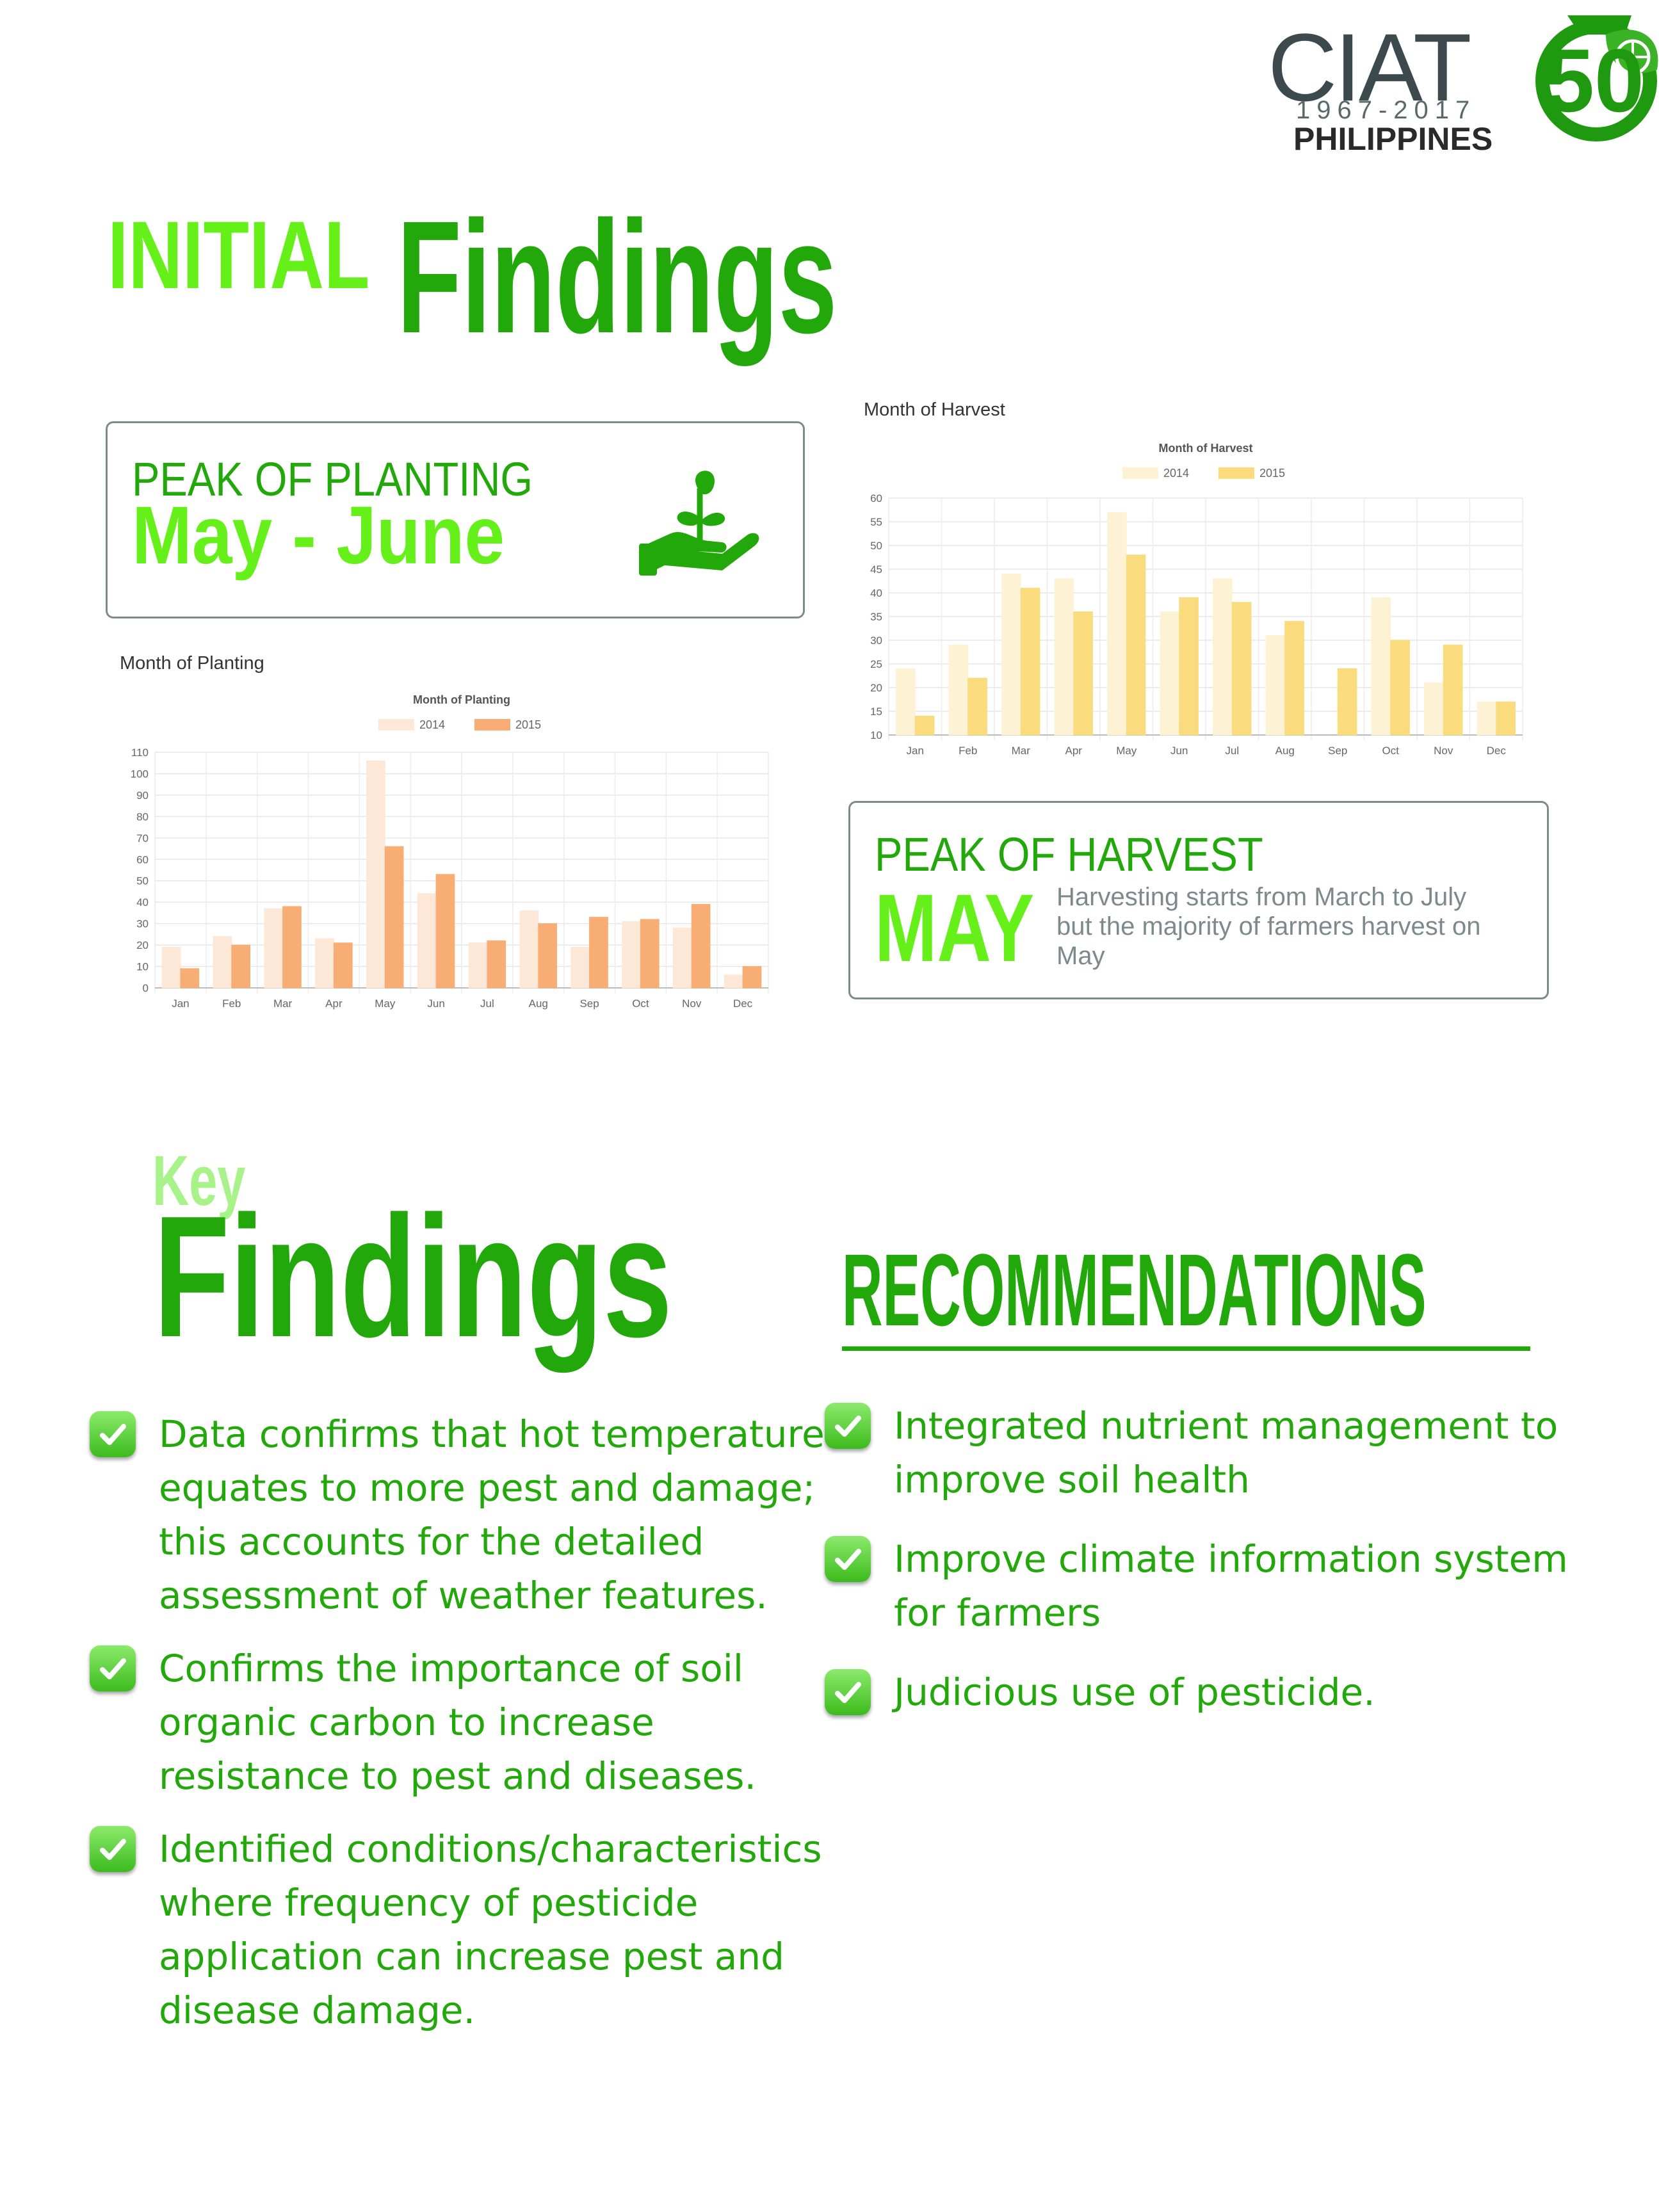 The height and width of the screenshot is (2212, 1659). Describe the element at coordinates (140, 753) in the screenshot. I see `y-tick-label: 110` at that location.